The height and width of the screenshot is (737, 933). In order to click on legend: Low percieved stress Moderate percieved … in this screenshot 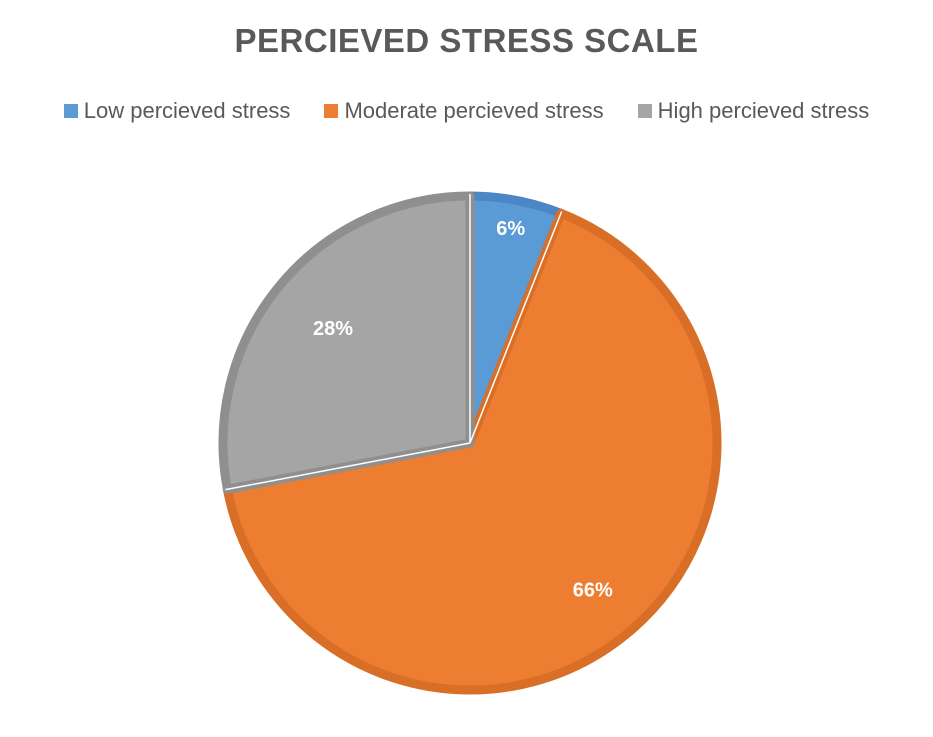, I will do `click(466, 111)`.